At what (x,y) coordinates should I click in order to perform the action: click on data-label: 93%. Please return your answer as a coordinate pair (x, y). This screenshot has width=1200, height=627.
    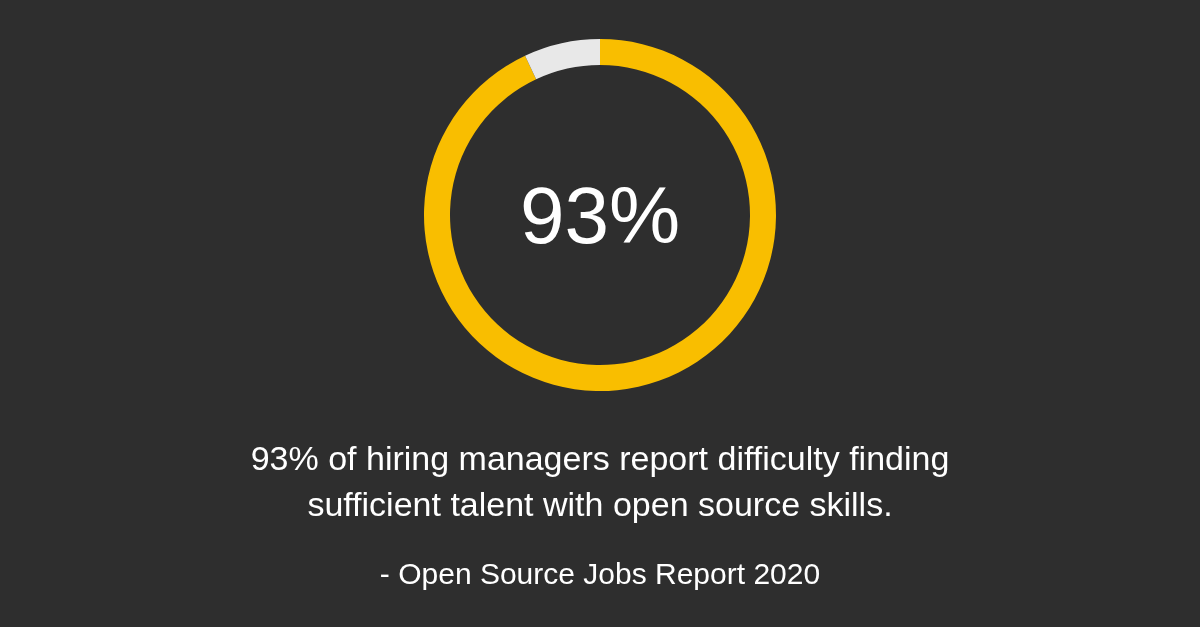
    Looking at the image, I should click on (600, 215).